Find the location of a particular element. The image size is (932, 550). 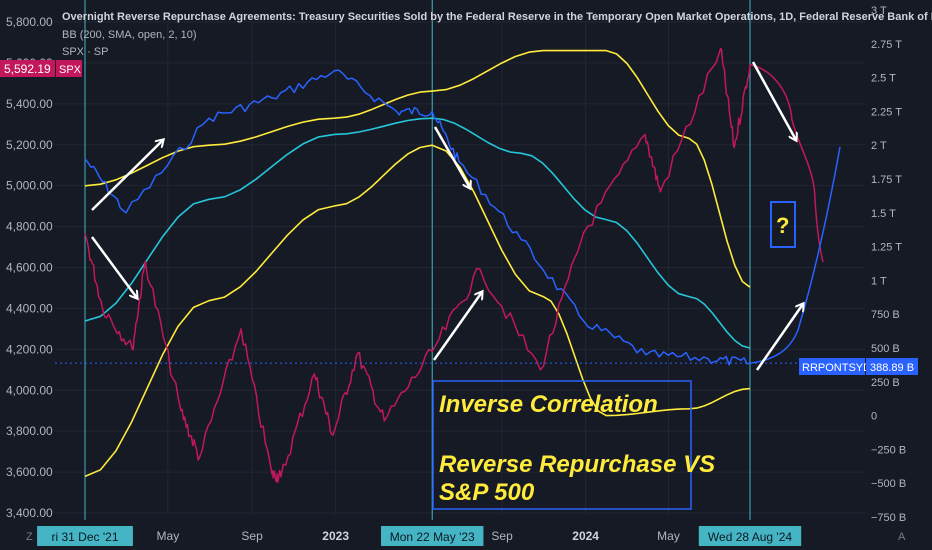

left-tick-label: 4,600.00 is located at coordinates (29, 268).